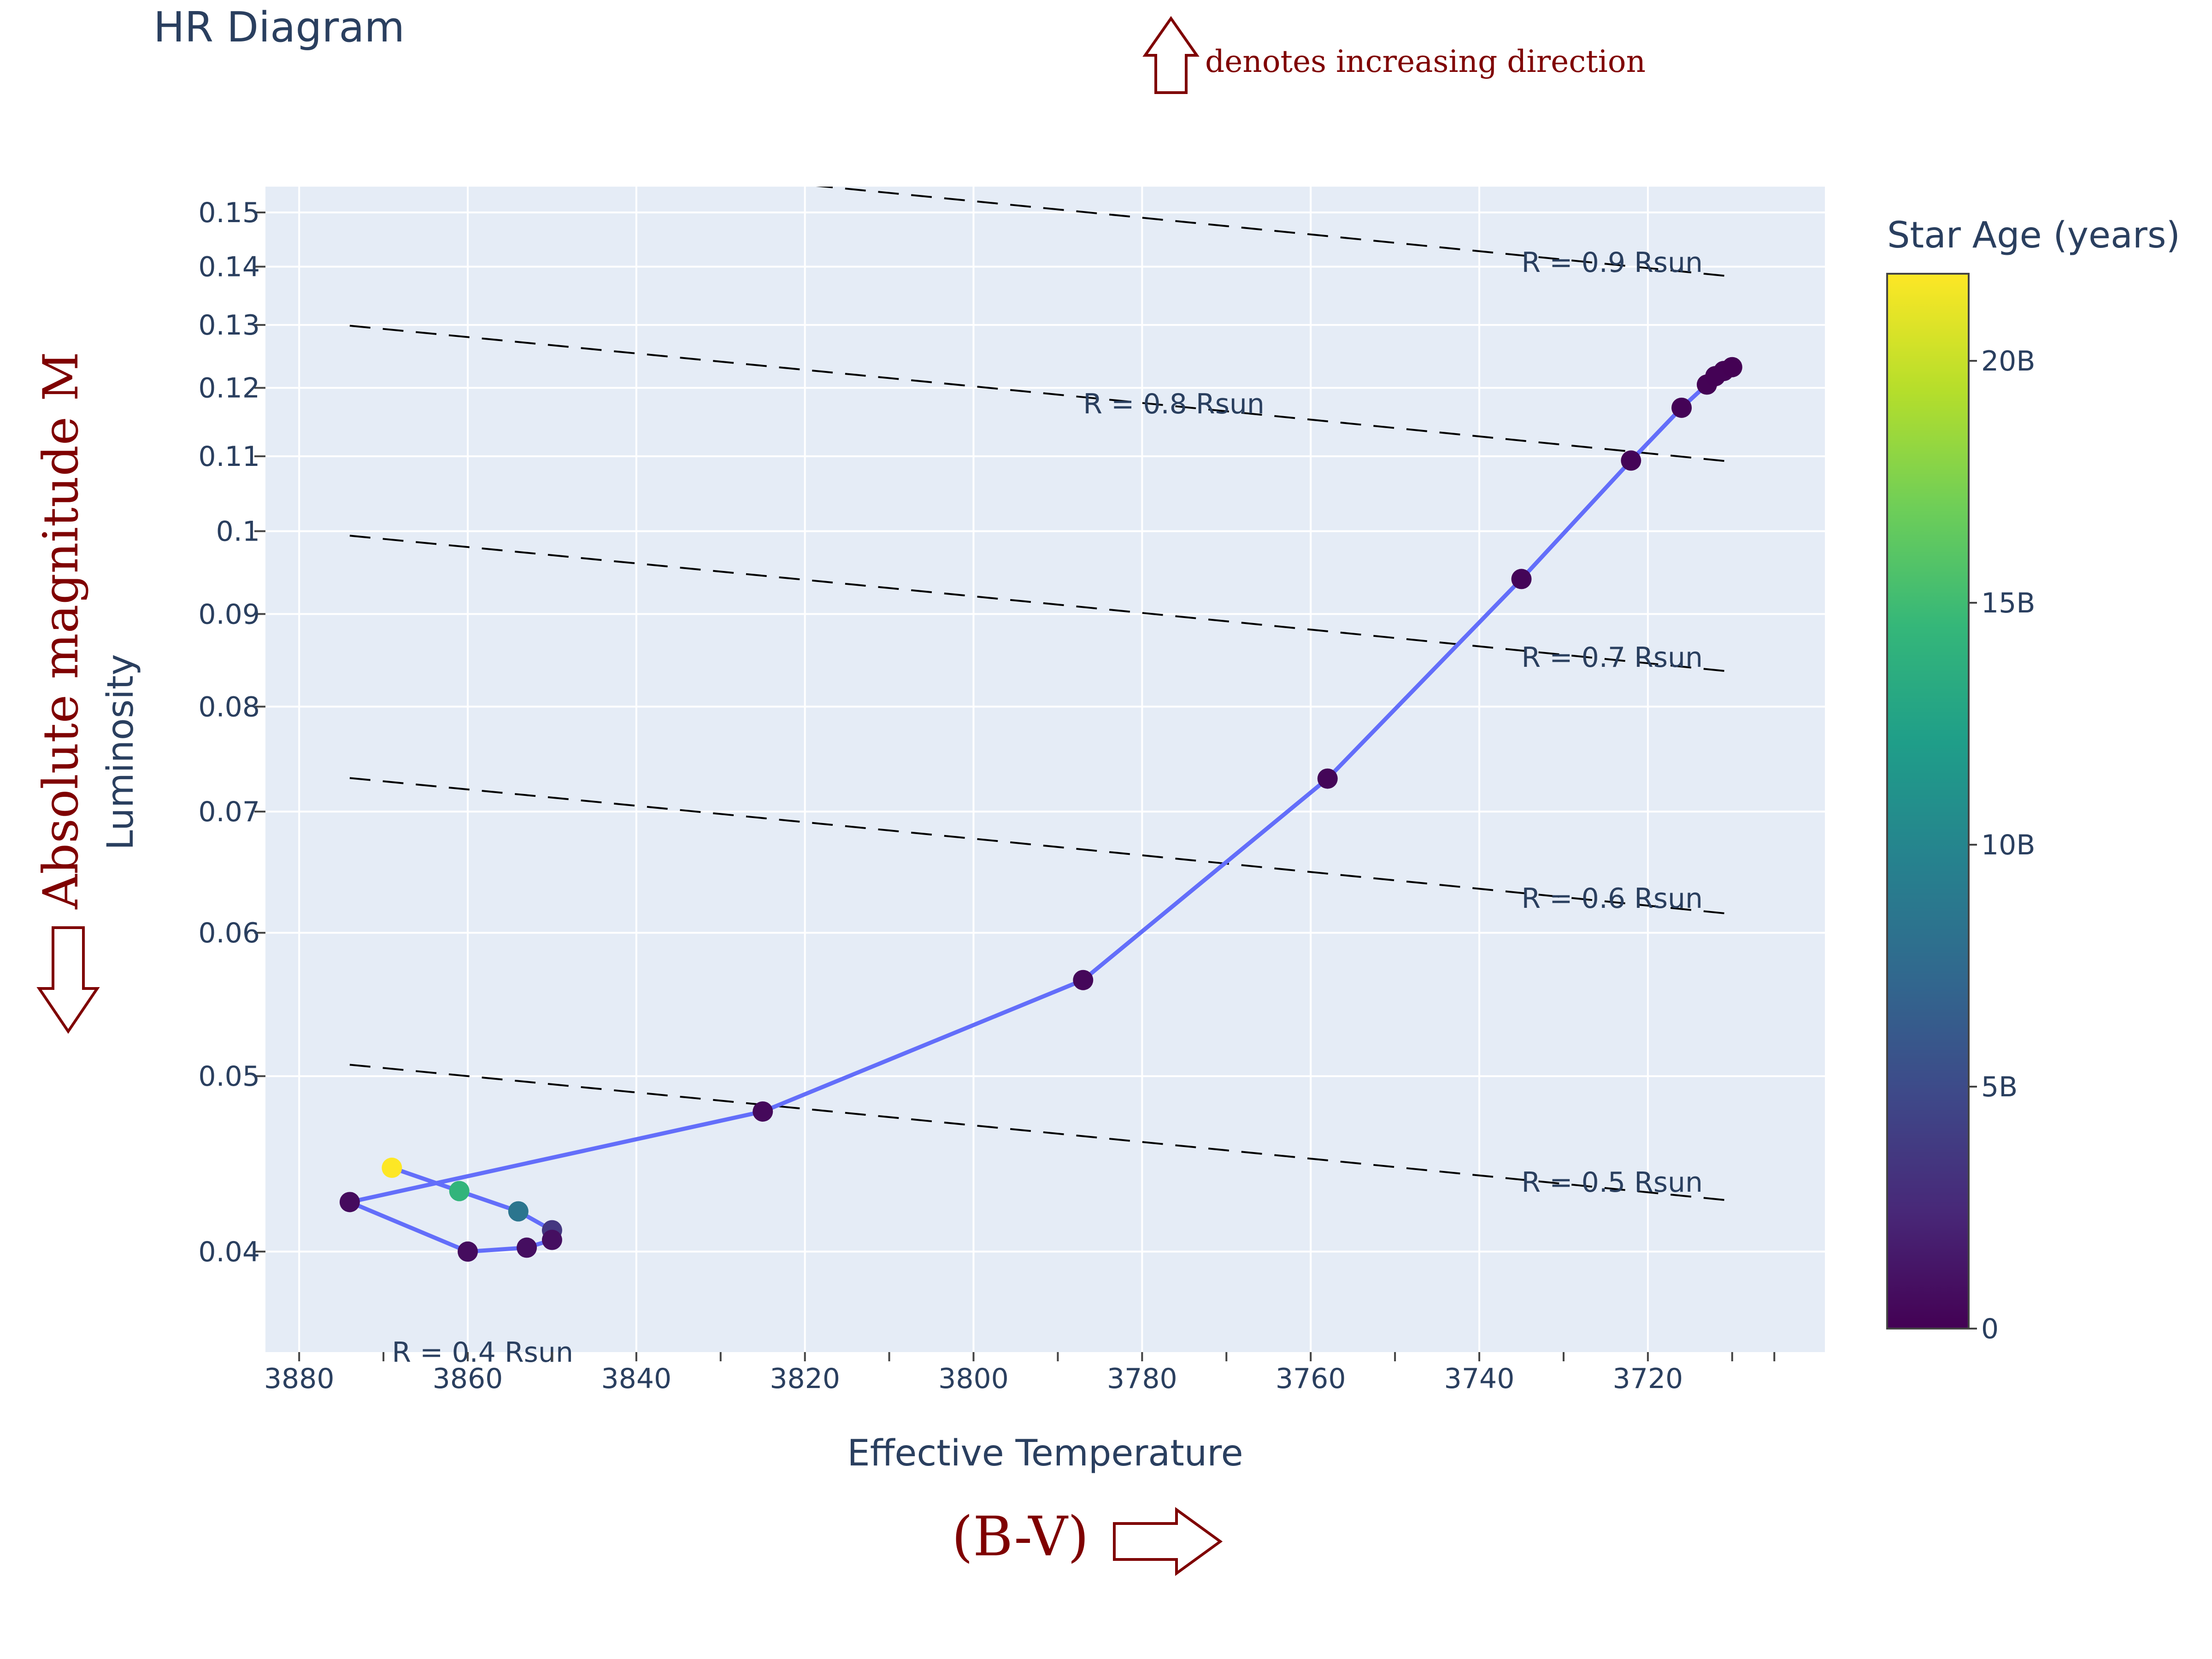 The width and height of the screenshot is (2212, 1659). Describe the element at coordinates (229, 812) in the screenshot. I see `y-tick-label: 0.07` at that location.